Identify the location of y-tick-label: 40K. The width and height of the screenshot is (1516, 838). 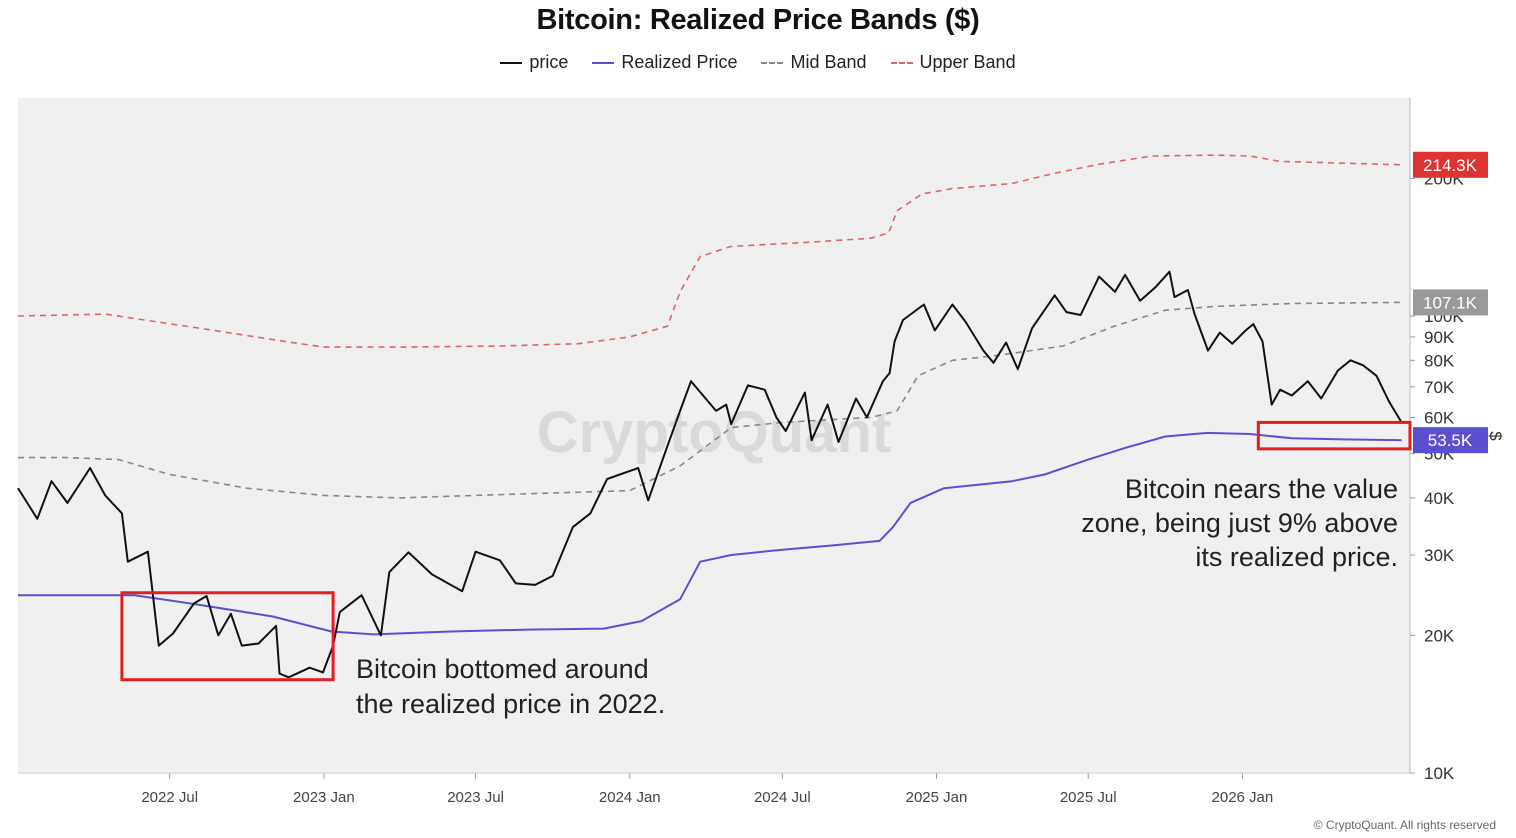
(1439, 498).